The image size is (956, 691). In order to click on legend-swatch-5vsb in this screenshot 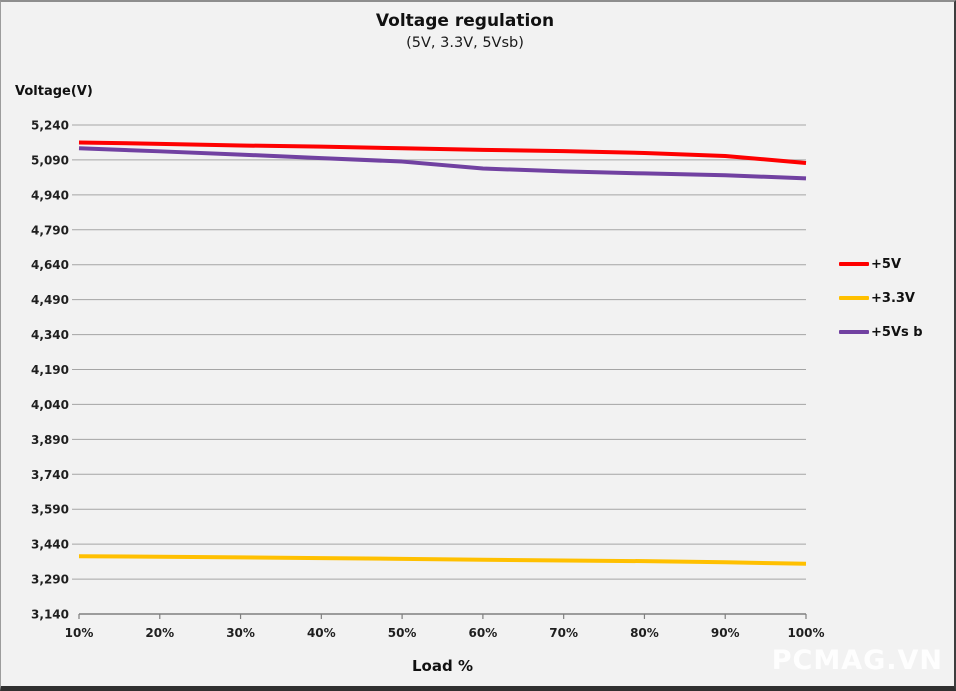, I will do `click(854, 332)`.